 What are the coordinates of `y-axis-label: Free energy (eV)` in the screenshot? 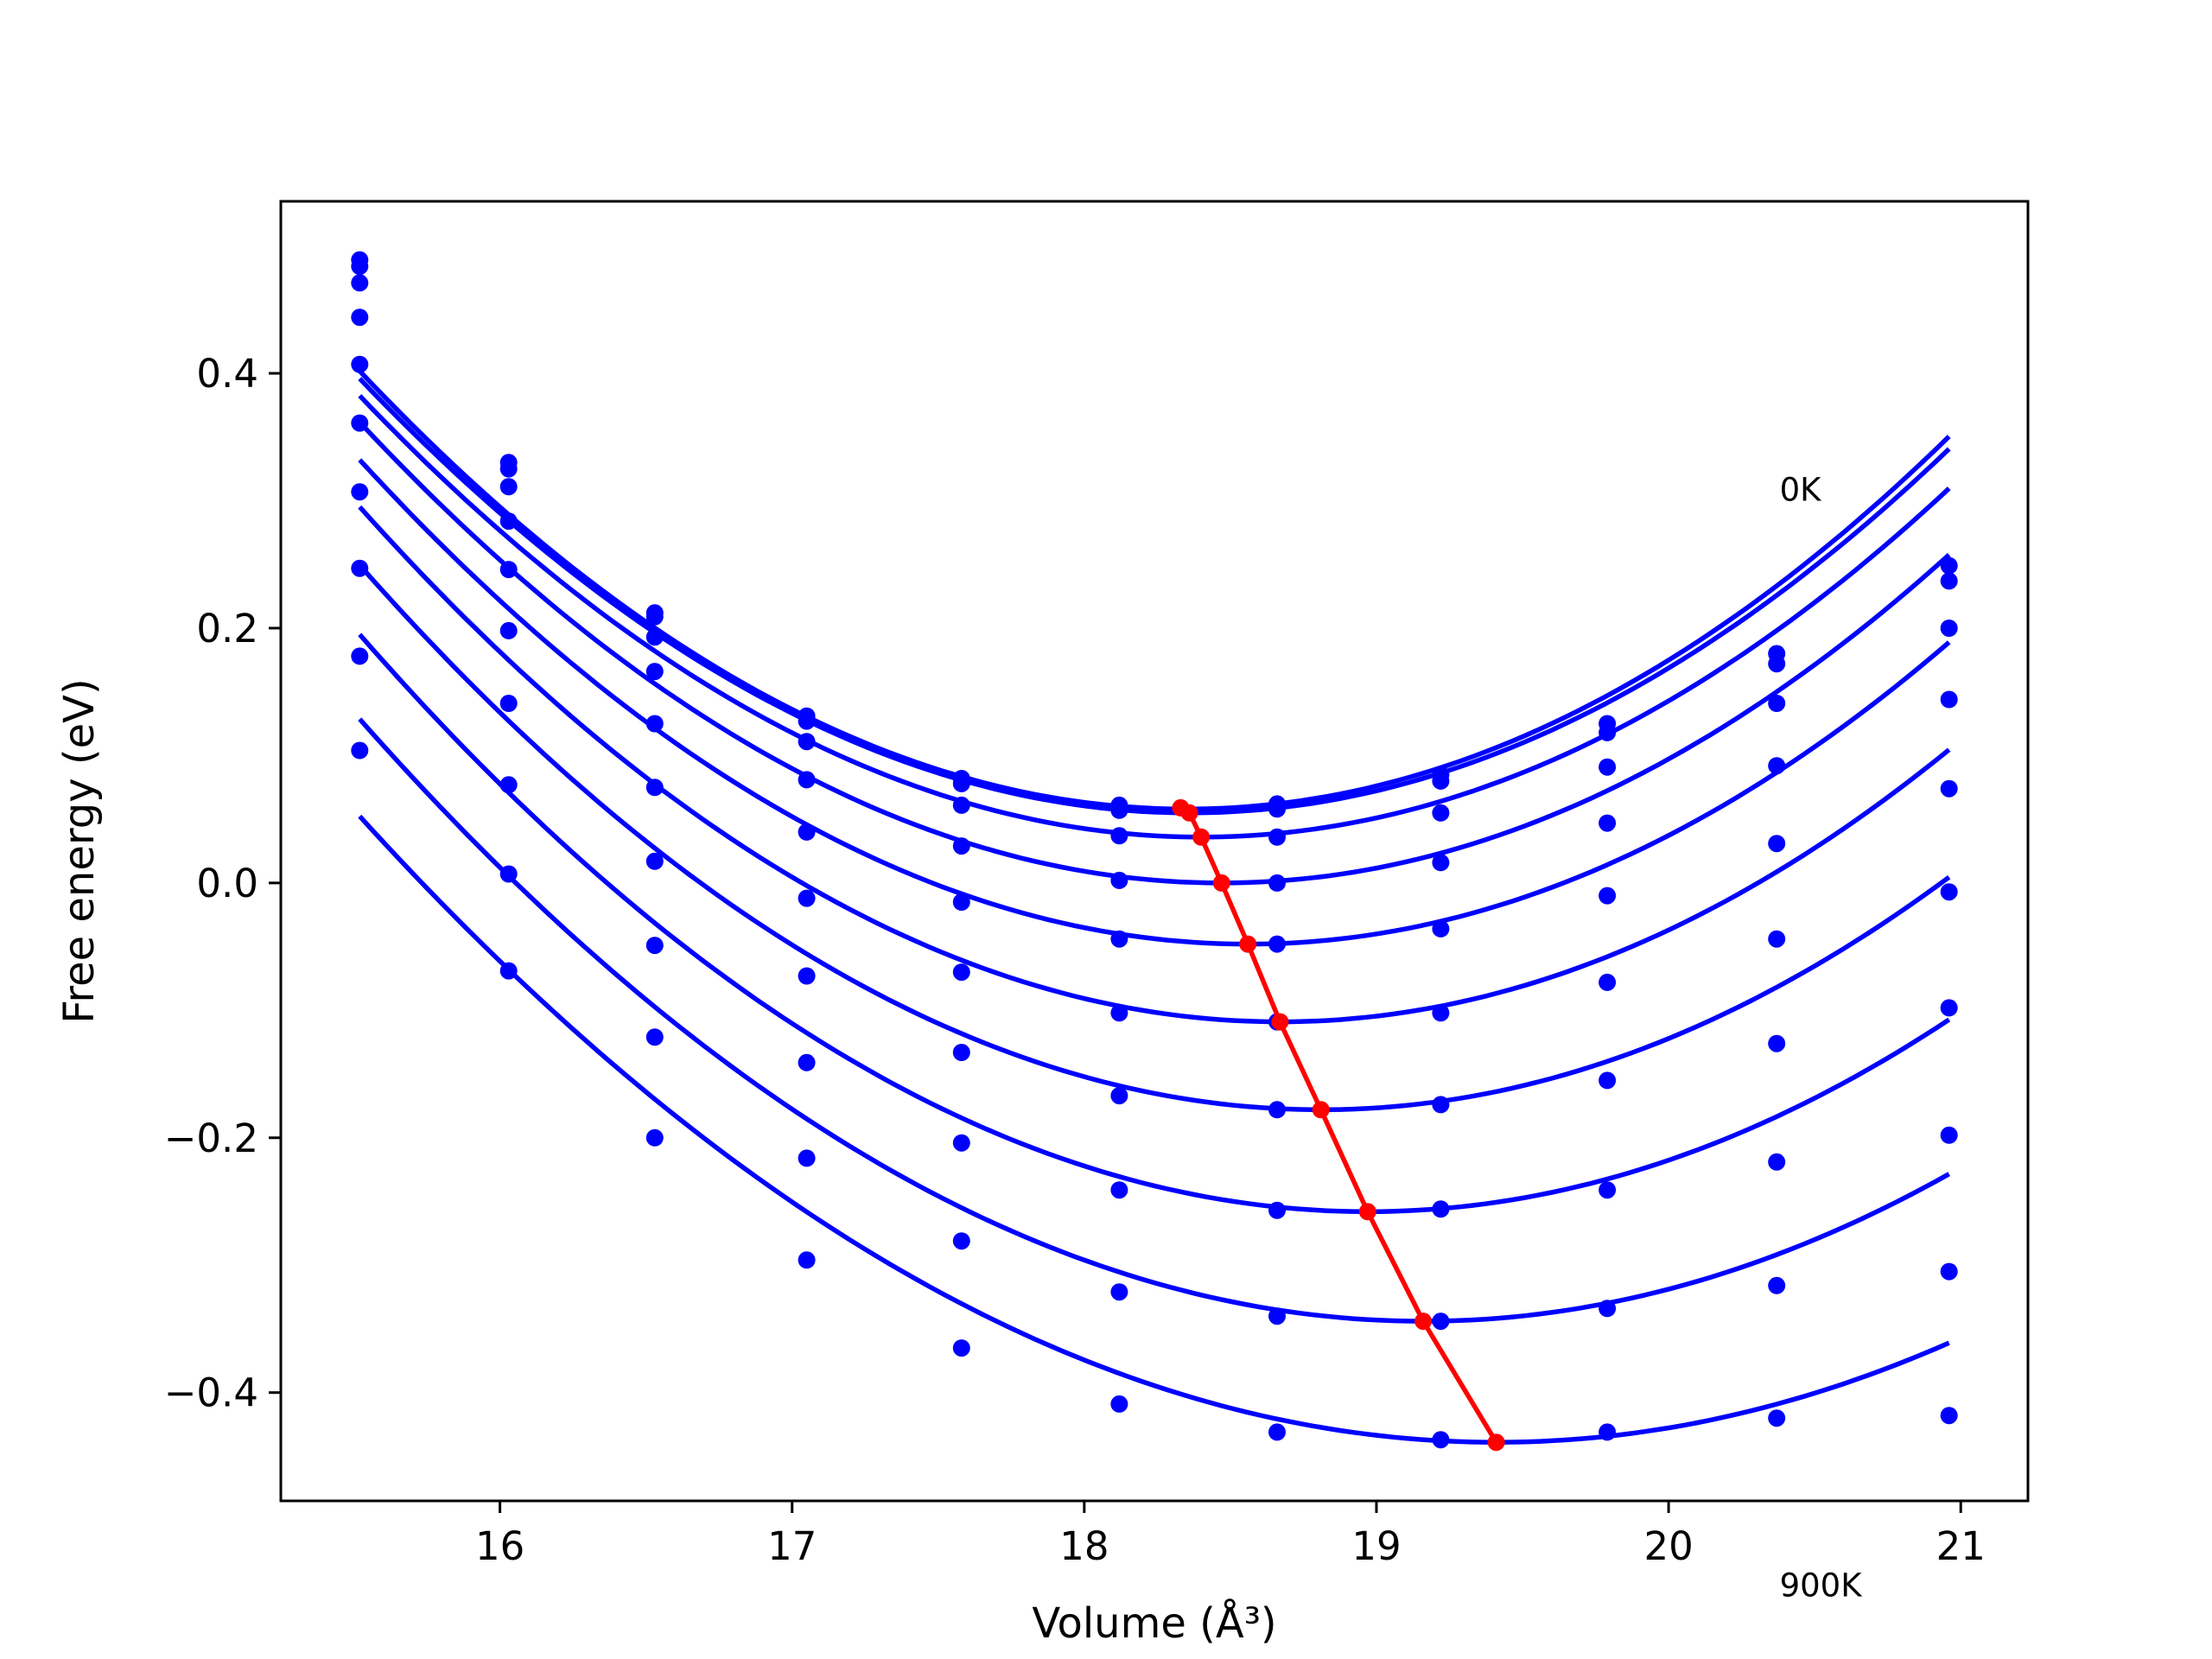 It's located at (79, 850).